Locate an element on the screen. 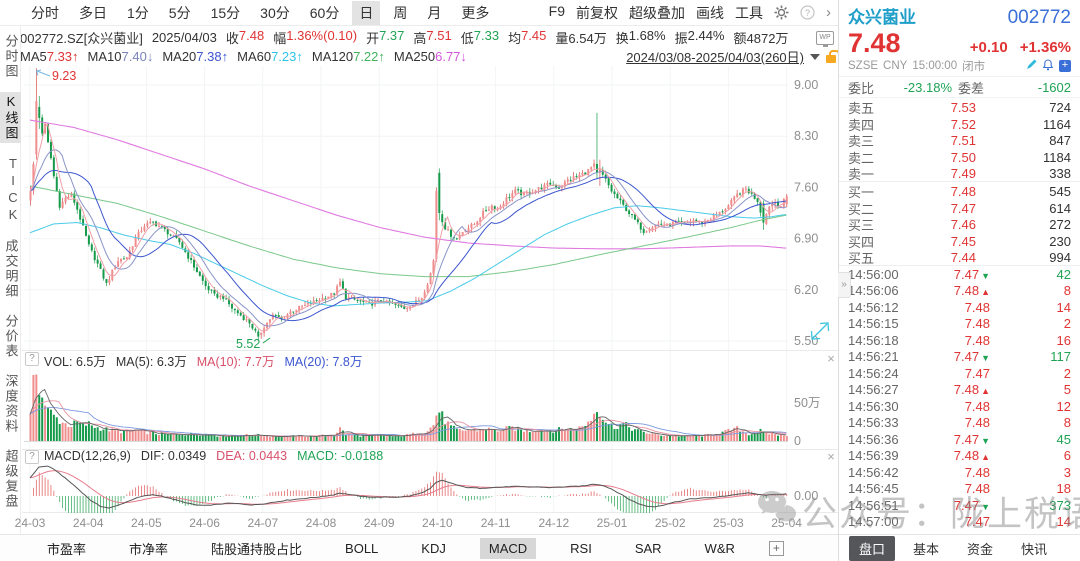 The image size is (1080, 561). period-tab: 周 is located at coordinates (400, 12).